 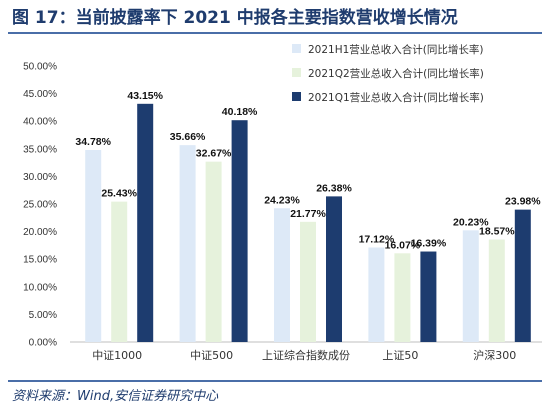 I want to click on y-tick-label: 10.00%, so click(x=40, y=287).